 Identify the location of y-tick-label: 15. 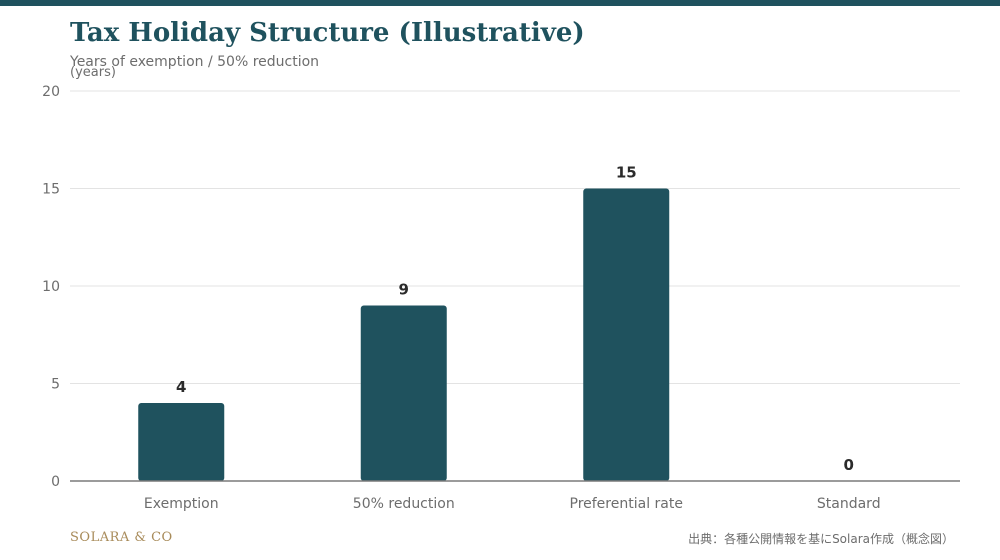
(51, 190).